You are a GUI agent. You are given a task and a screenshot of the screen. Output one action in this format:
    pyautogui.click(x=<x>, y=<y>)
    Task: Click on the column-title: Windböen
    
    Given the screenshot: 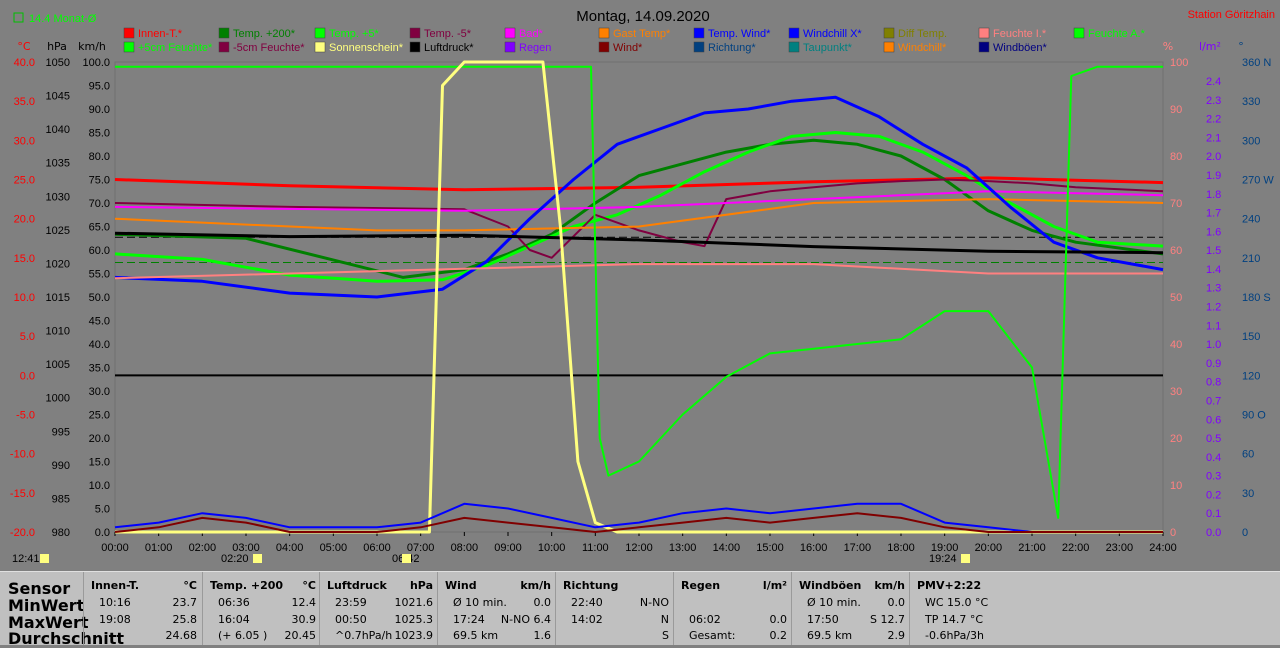 What is the action you would take?
    pyautogui.click(x=830, y=585)
    